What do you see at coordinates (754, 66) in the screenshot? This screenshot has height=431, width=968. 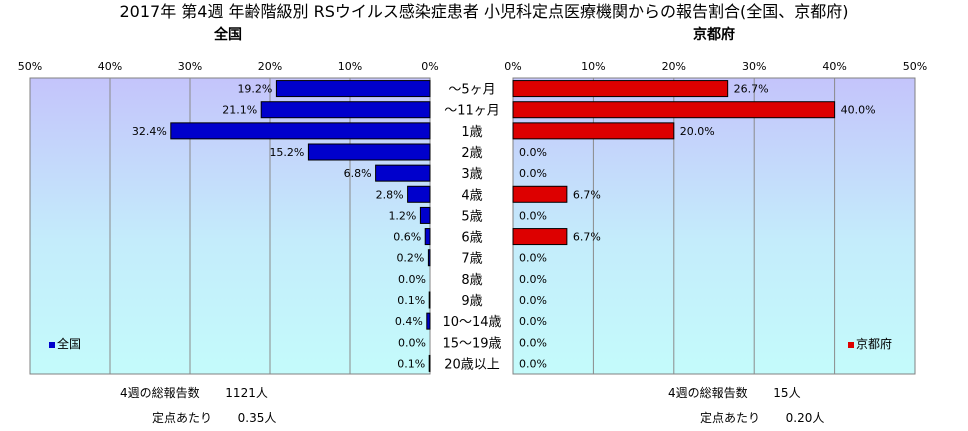 I see `kyoto-tick-label: 30%` at bounding box center [754, 66].